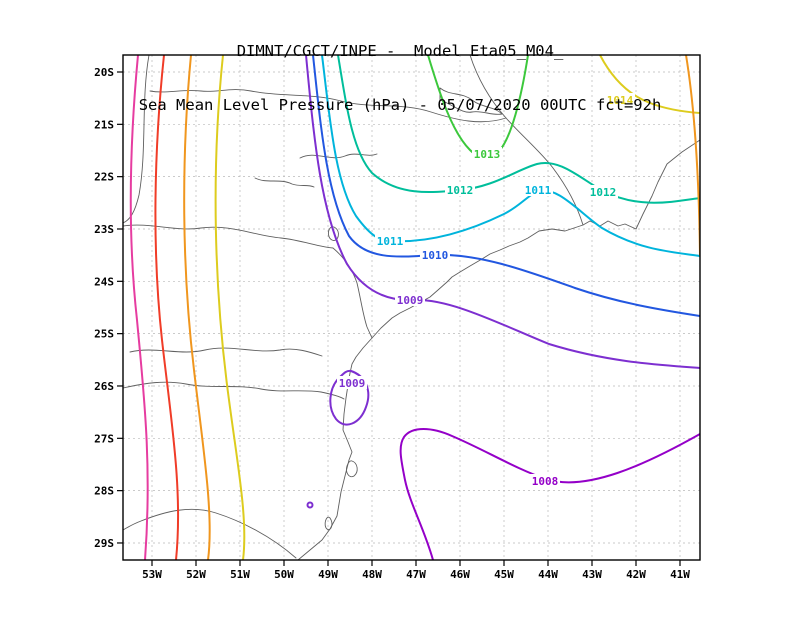 This screenshot has width=800, height=618. What do you see at coordinates (104, 177) in the screenshot?
I see `lat-axis-label: 22S` at bounding box center [104, 177].